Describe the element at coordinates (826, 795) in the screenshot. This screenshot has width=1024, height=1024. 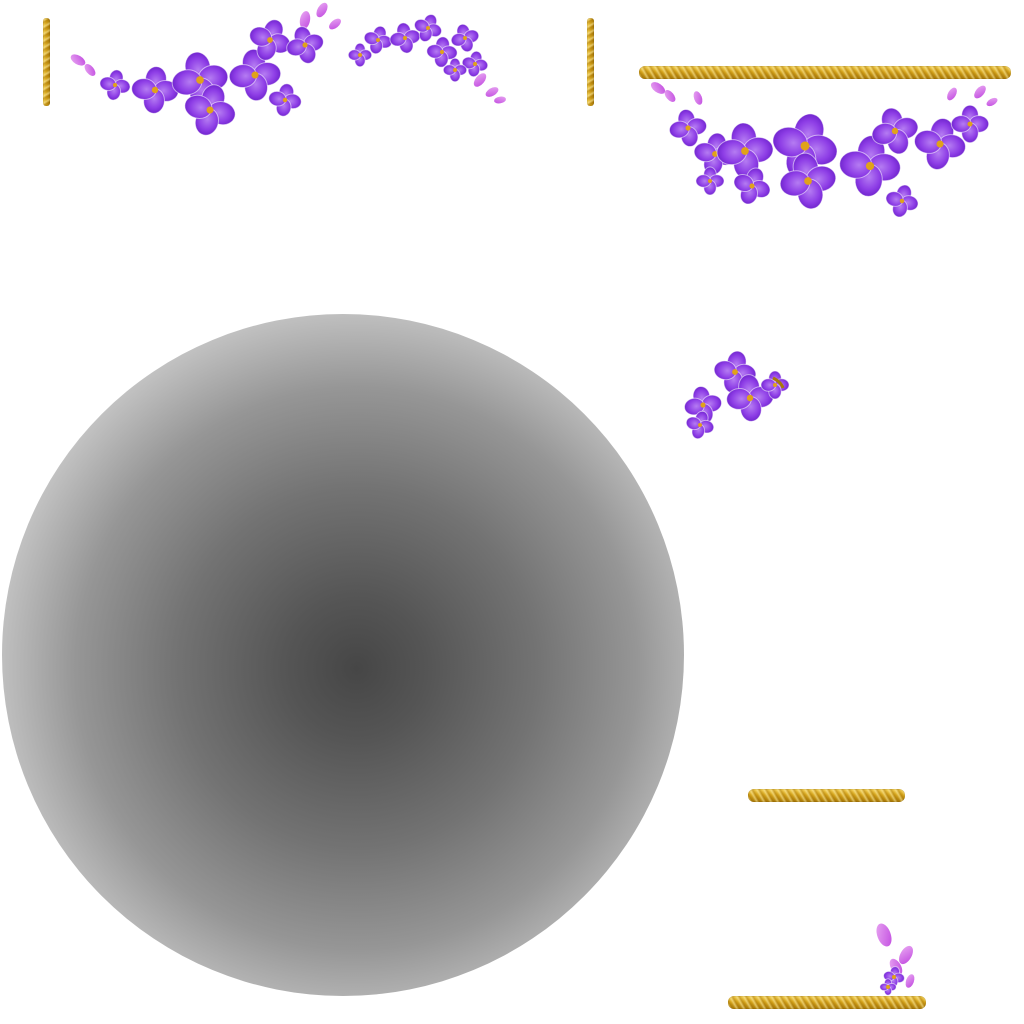
I see `gold-bar-bottom-short` at that location.